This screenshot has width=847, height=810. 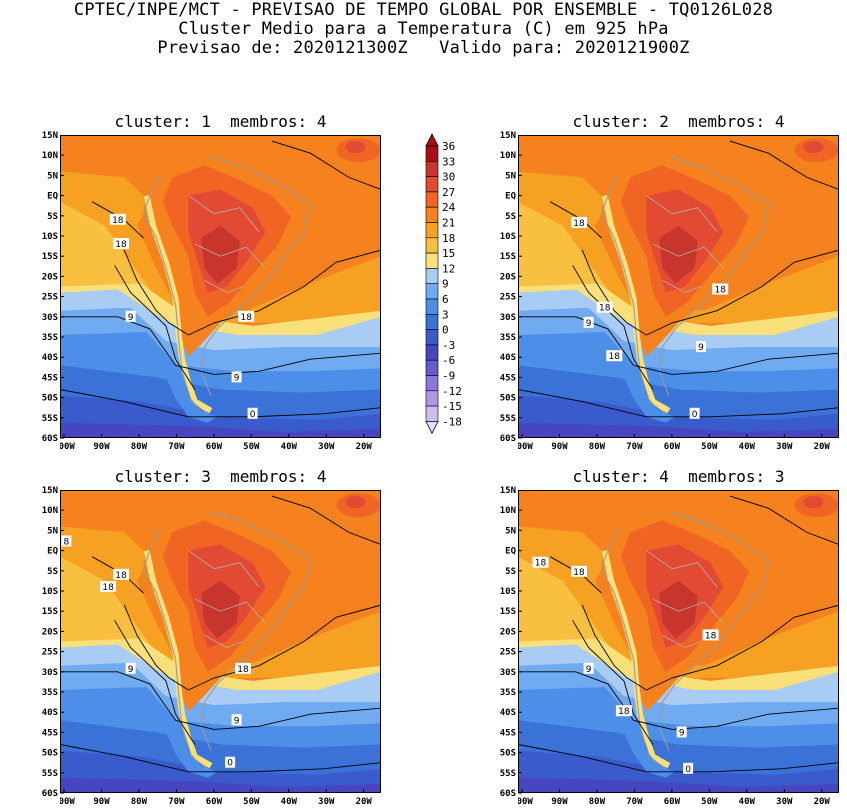 I want to click on temperature-map: 8181891890100W90W80W70W60W50W40W30W20W, so click(x=220, y=648).